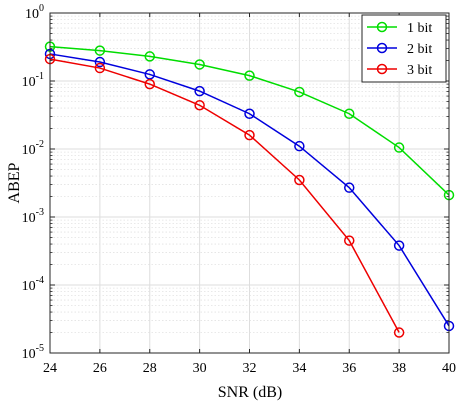 The image size is (457, 405). I want to click on y-tick-label: 10⁻⁵, so click(33, 352).